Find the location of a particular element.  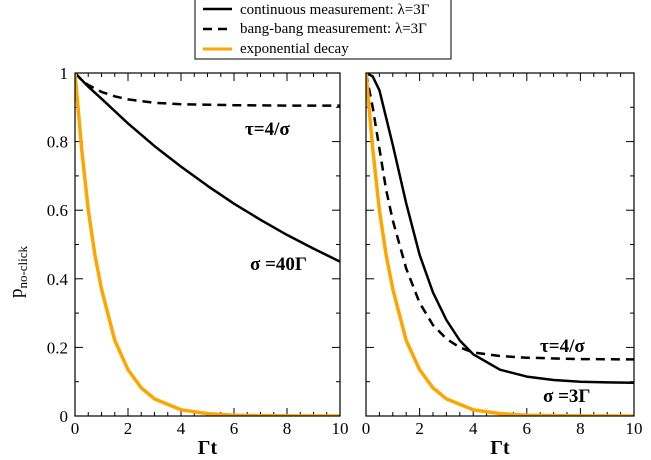

right-x-tick-label: 2 is located at coordinates (419, 428).